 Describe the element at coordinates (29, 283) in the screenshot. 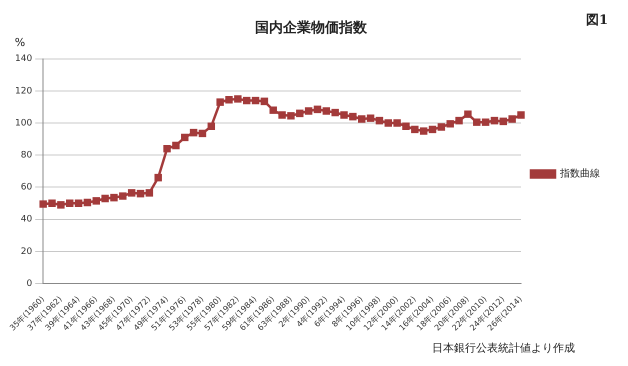

I see `y-tick-label: 0` at that location.